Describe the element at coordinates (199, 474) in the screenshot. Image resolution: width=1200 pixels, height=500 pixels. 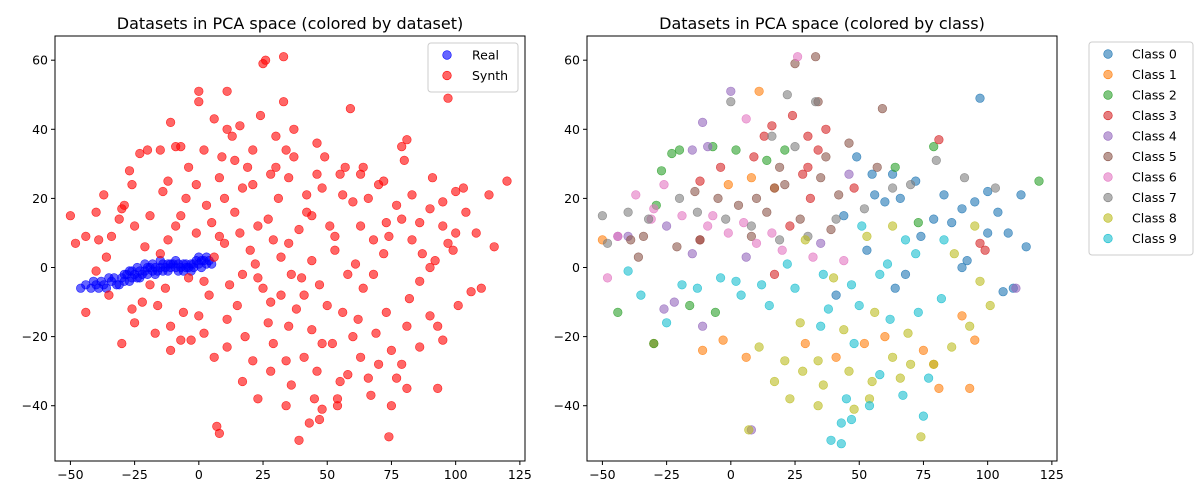
I see `x-tick-label: 0` at that location.